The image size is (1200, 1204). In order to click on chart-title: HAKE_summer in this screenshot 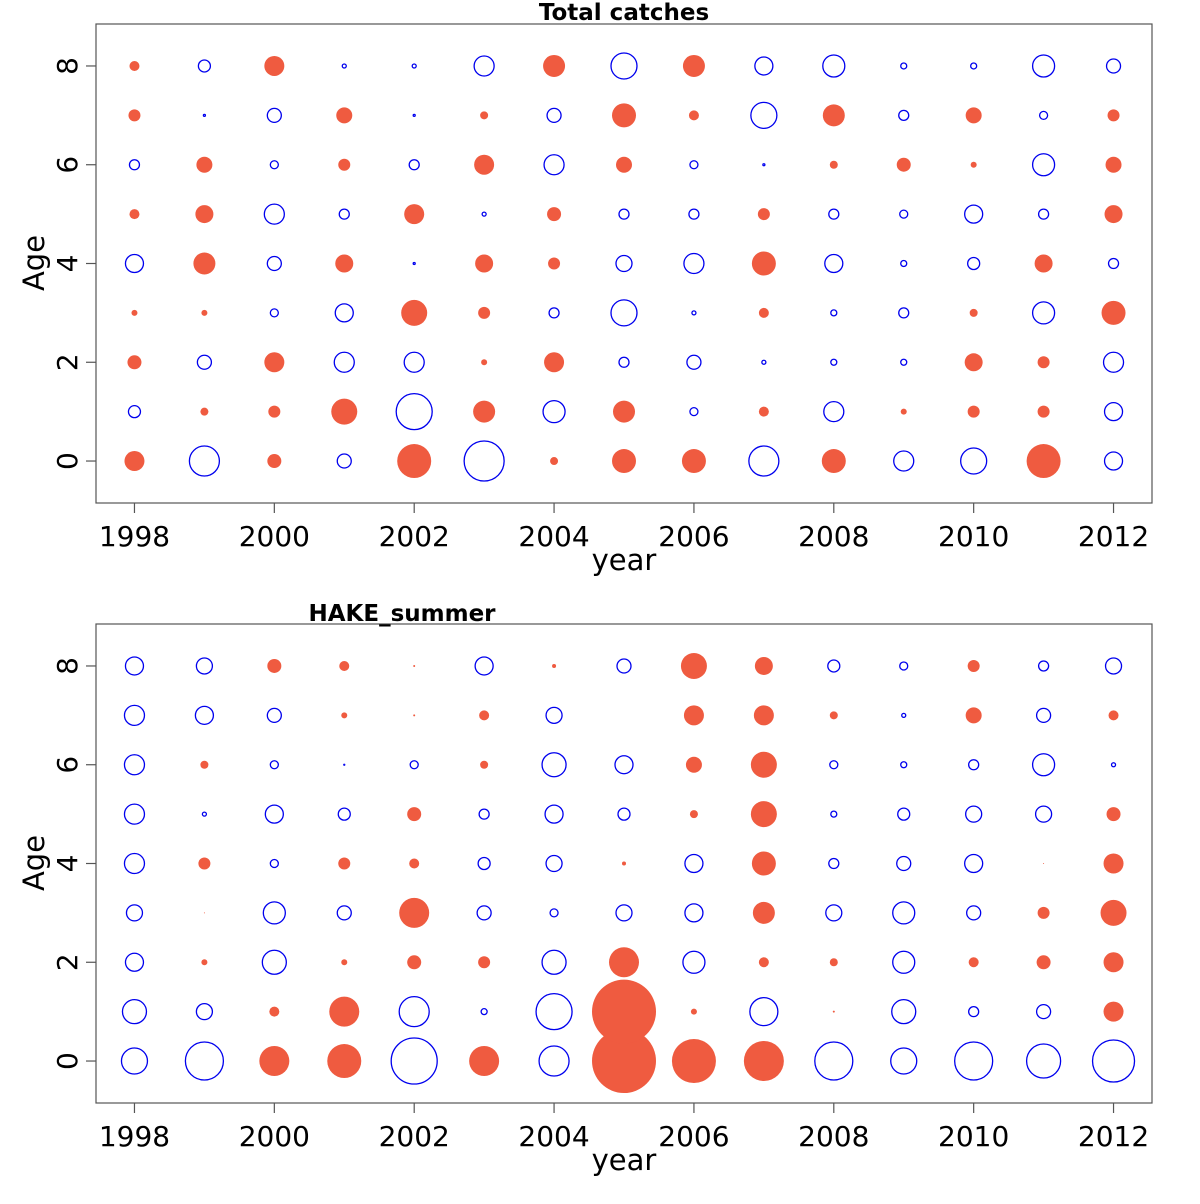, I will do `click(402, 614)`.